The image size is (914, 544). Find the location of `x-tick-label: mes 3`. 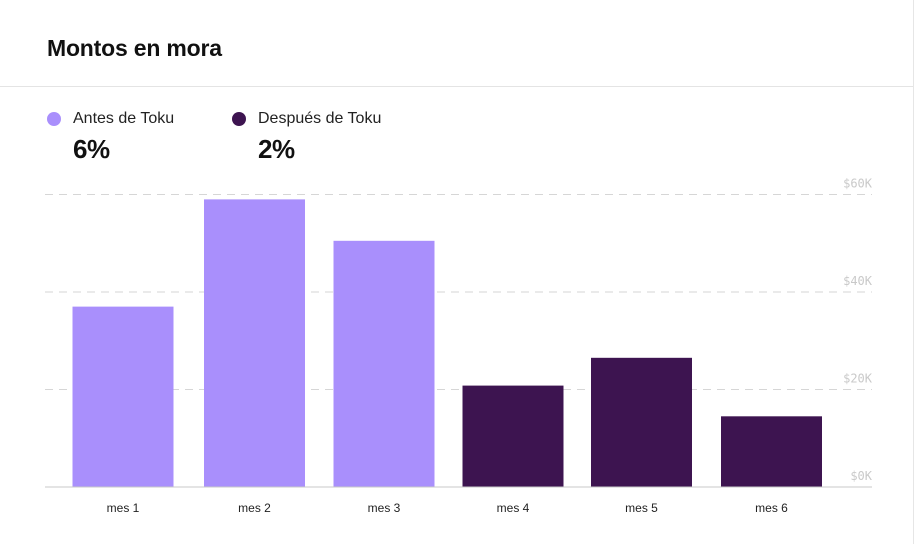

x-tick-label: mes 3 is located at coordinates (384, 508).